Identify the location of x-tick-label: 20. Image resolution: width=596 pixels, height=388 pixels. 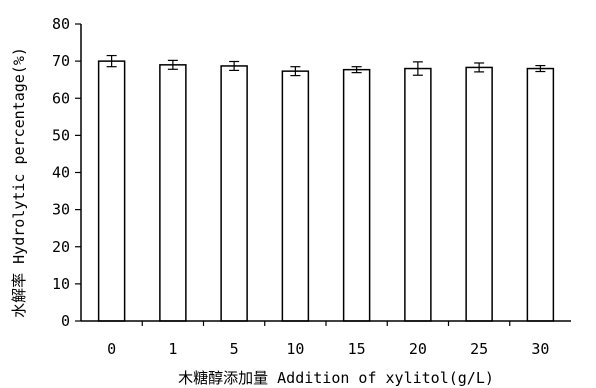
(418, 349).